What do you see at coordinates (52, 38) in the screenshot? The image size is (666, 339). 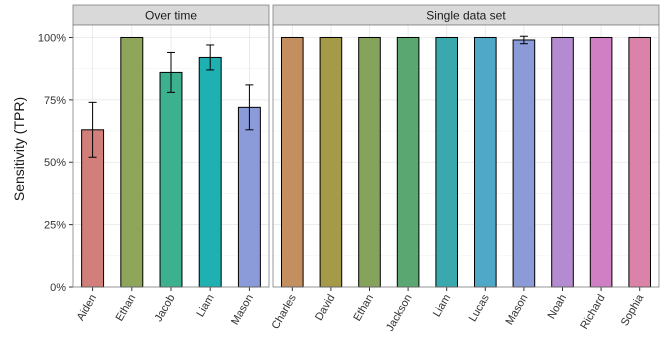 I see `y-tick-label: 100%` at bounding box center [52, 38].